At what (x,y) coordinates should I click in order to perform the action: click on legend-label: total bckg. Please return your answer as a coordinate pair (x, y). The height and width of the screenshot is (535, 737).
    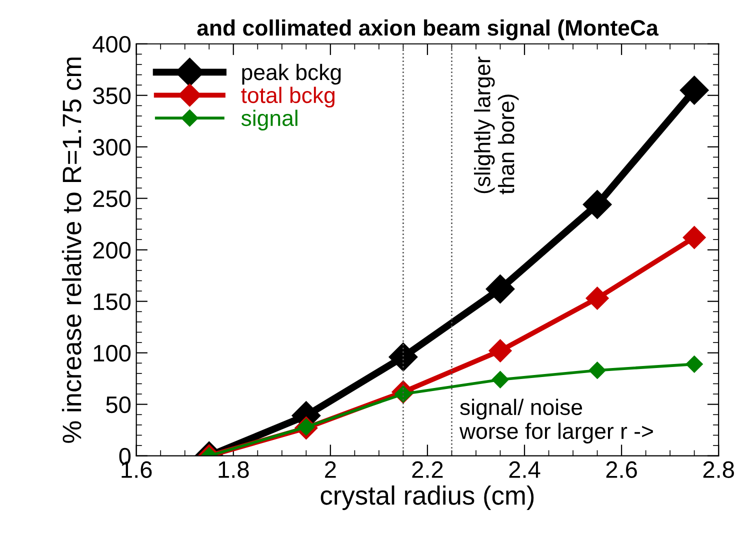
    Looking at the image, I should click on (287, 97).